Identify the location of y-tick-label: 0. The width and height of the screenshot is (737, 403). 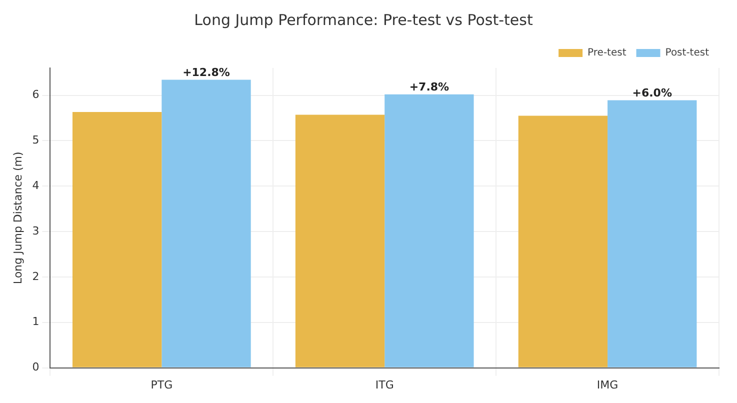
(36, 367).